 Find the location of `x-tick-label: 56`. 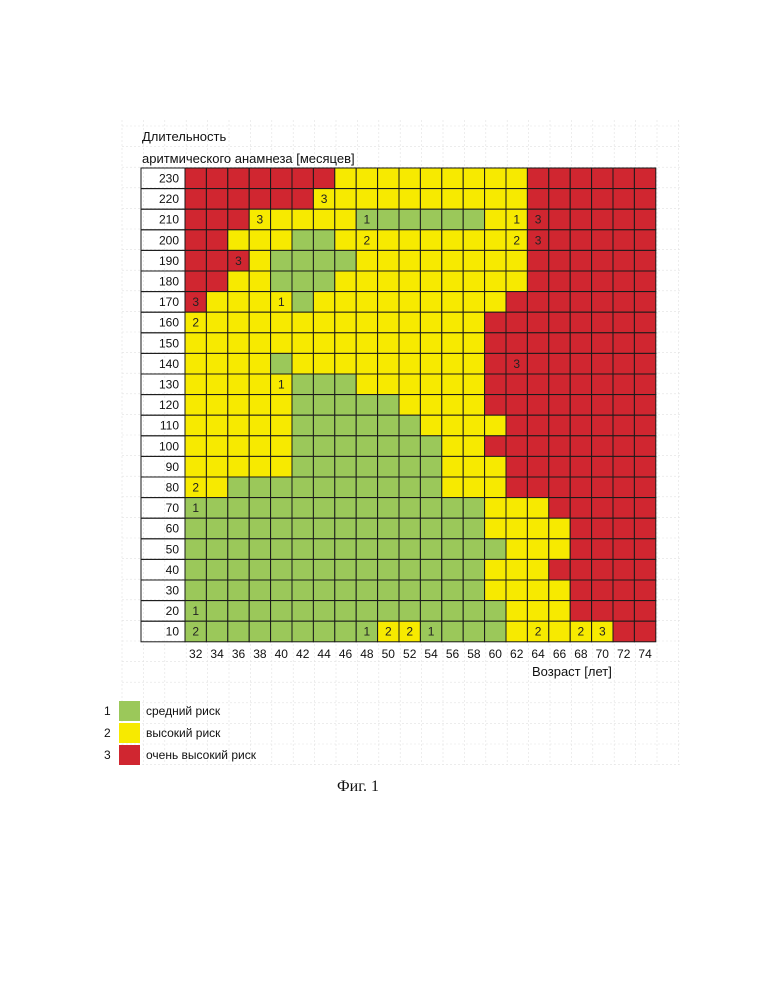

x-tick-label: 56 is located at coordinates (453, 654).